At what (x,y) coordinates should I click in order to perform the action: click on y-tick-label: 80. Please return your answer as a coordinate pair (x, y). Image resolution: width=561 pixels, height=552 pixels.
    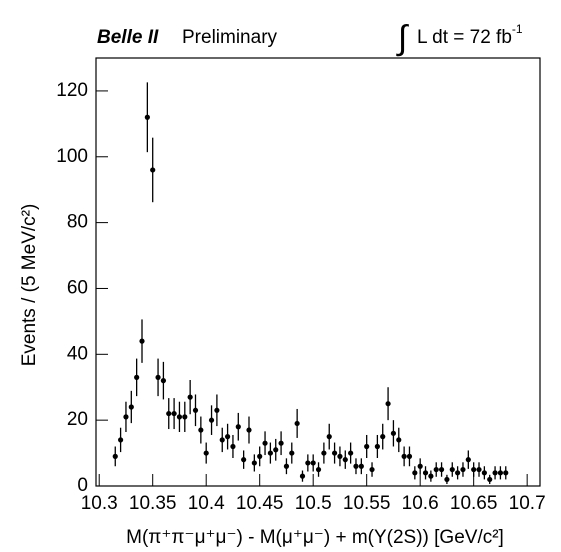
    Looking at the image, I should click on (77, 222).